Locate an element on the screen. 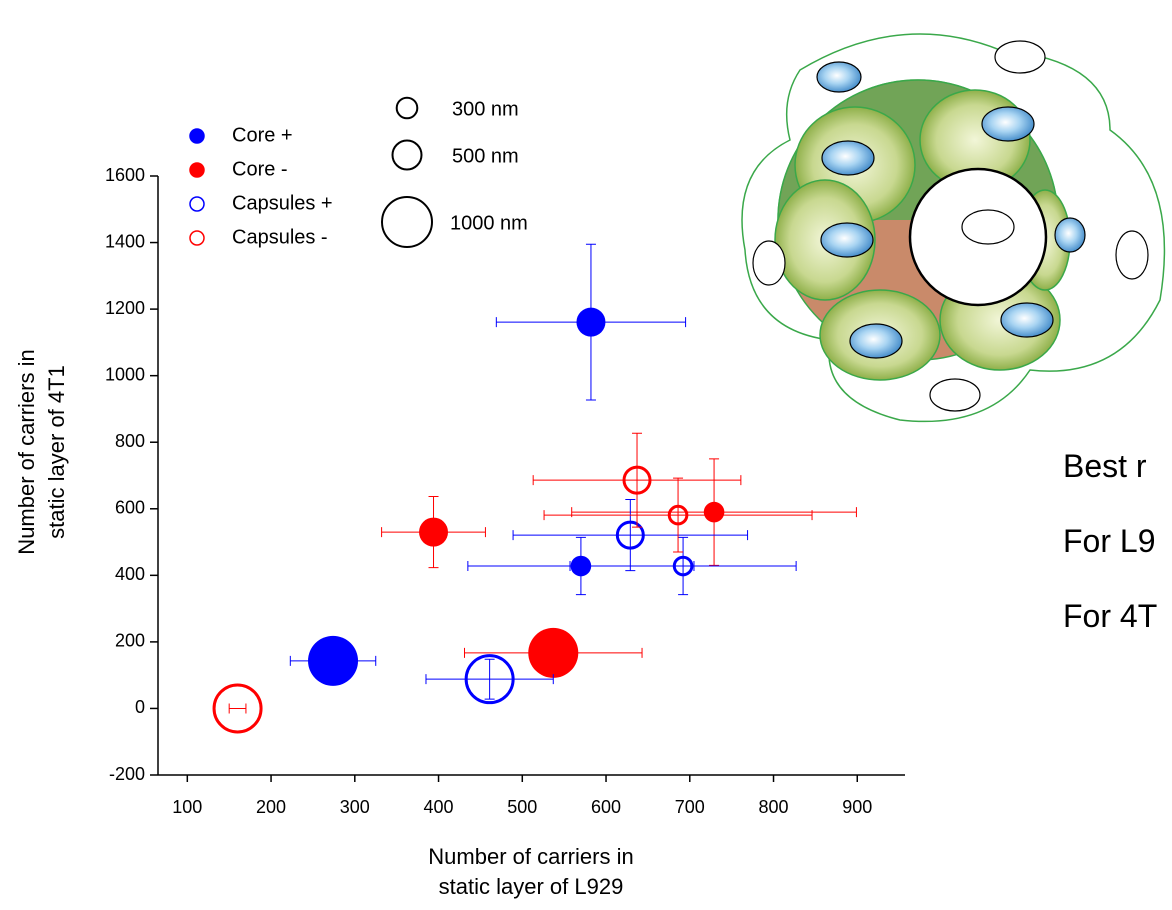  x-tick-label: 200 is located at coordinates (271, 807).